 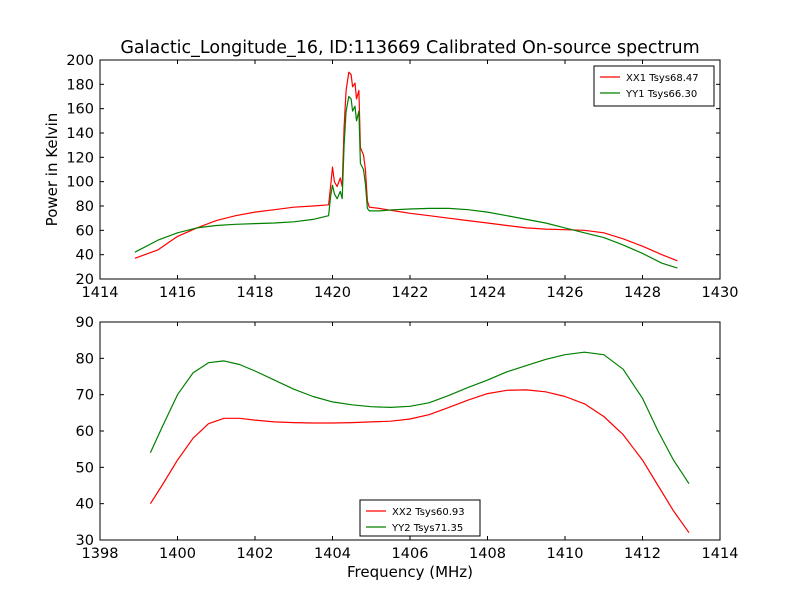 I want to click on legend: XX1 Tsys68.47 YY1 Tsys66.30, so click(x=654, y=86).